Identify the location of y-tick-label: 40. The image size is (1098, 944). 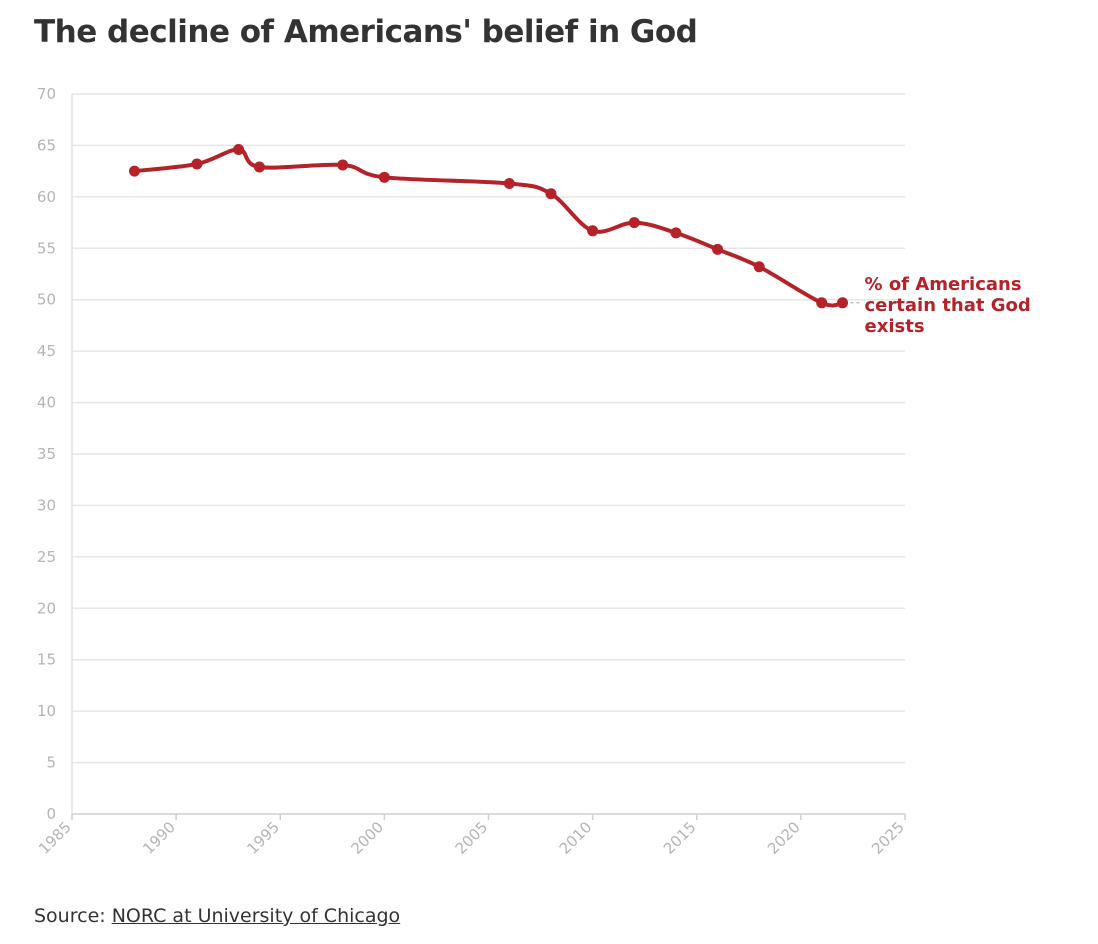
(46, 403).